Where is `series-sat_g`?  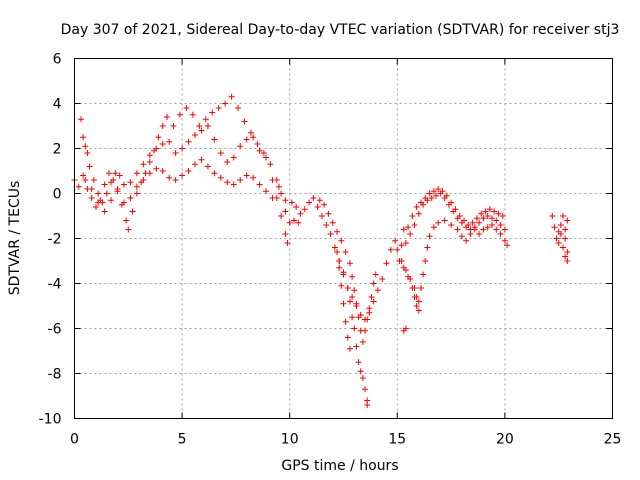 series-sat_g is located at coordinates (343, 300).